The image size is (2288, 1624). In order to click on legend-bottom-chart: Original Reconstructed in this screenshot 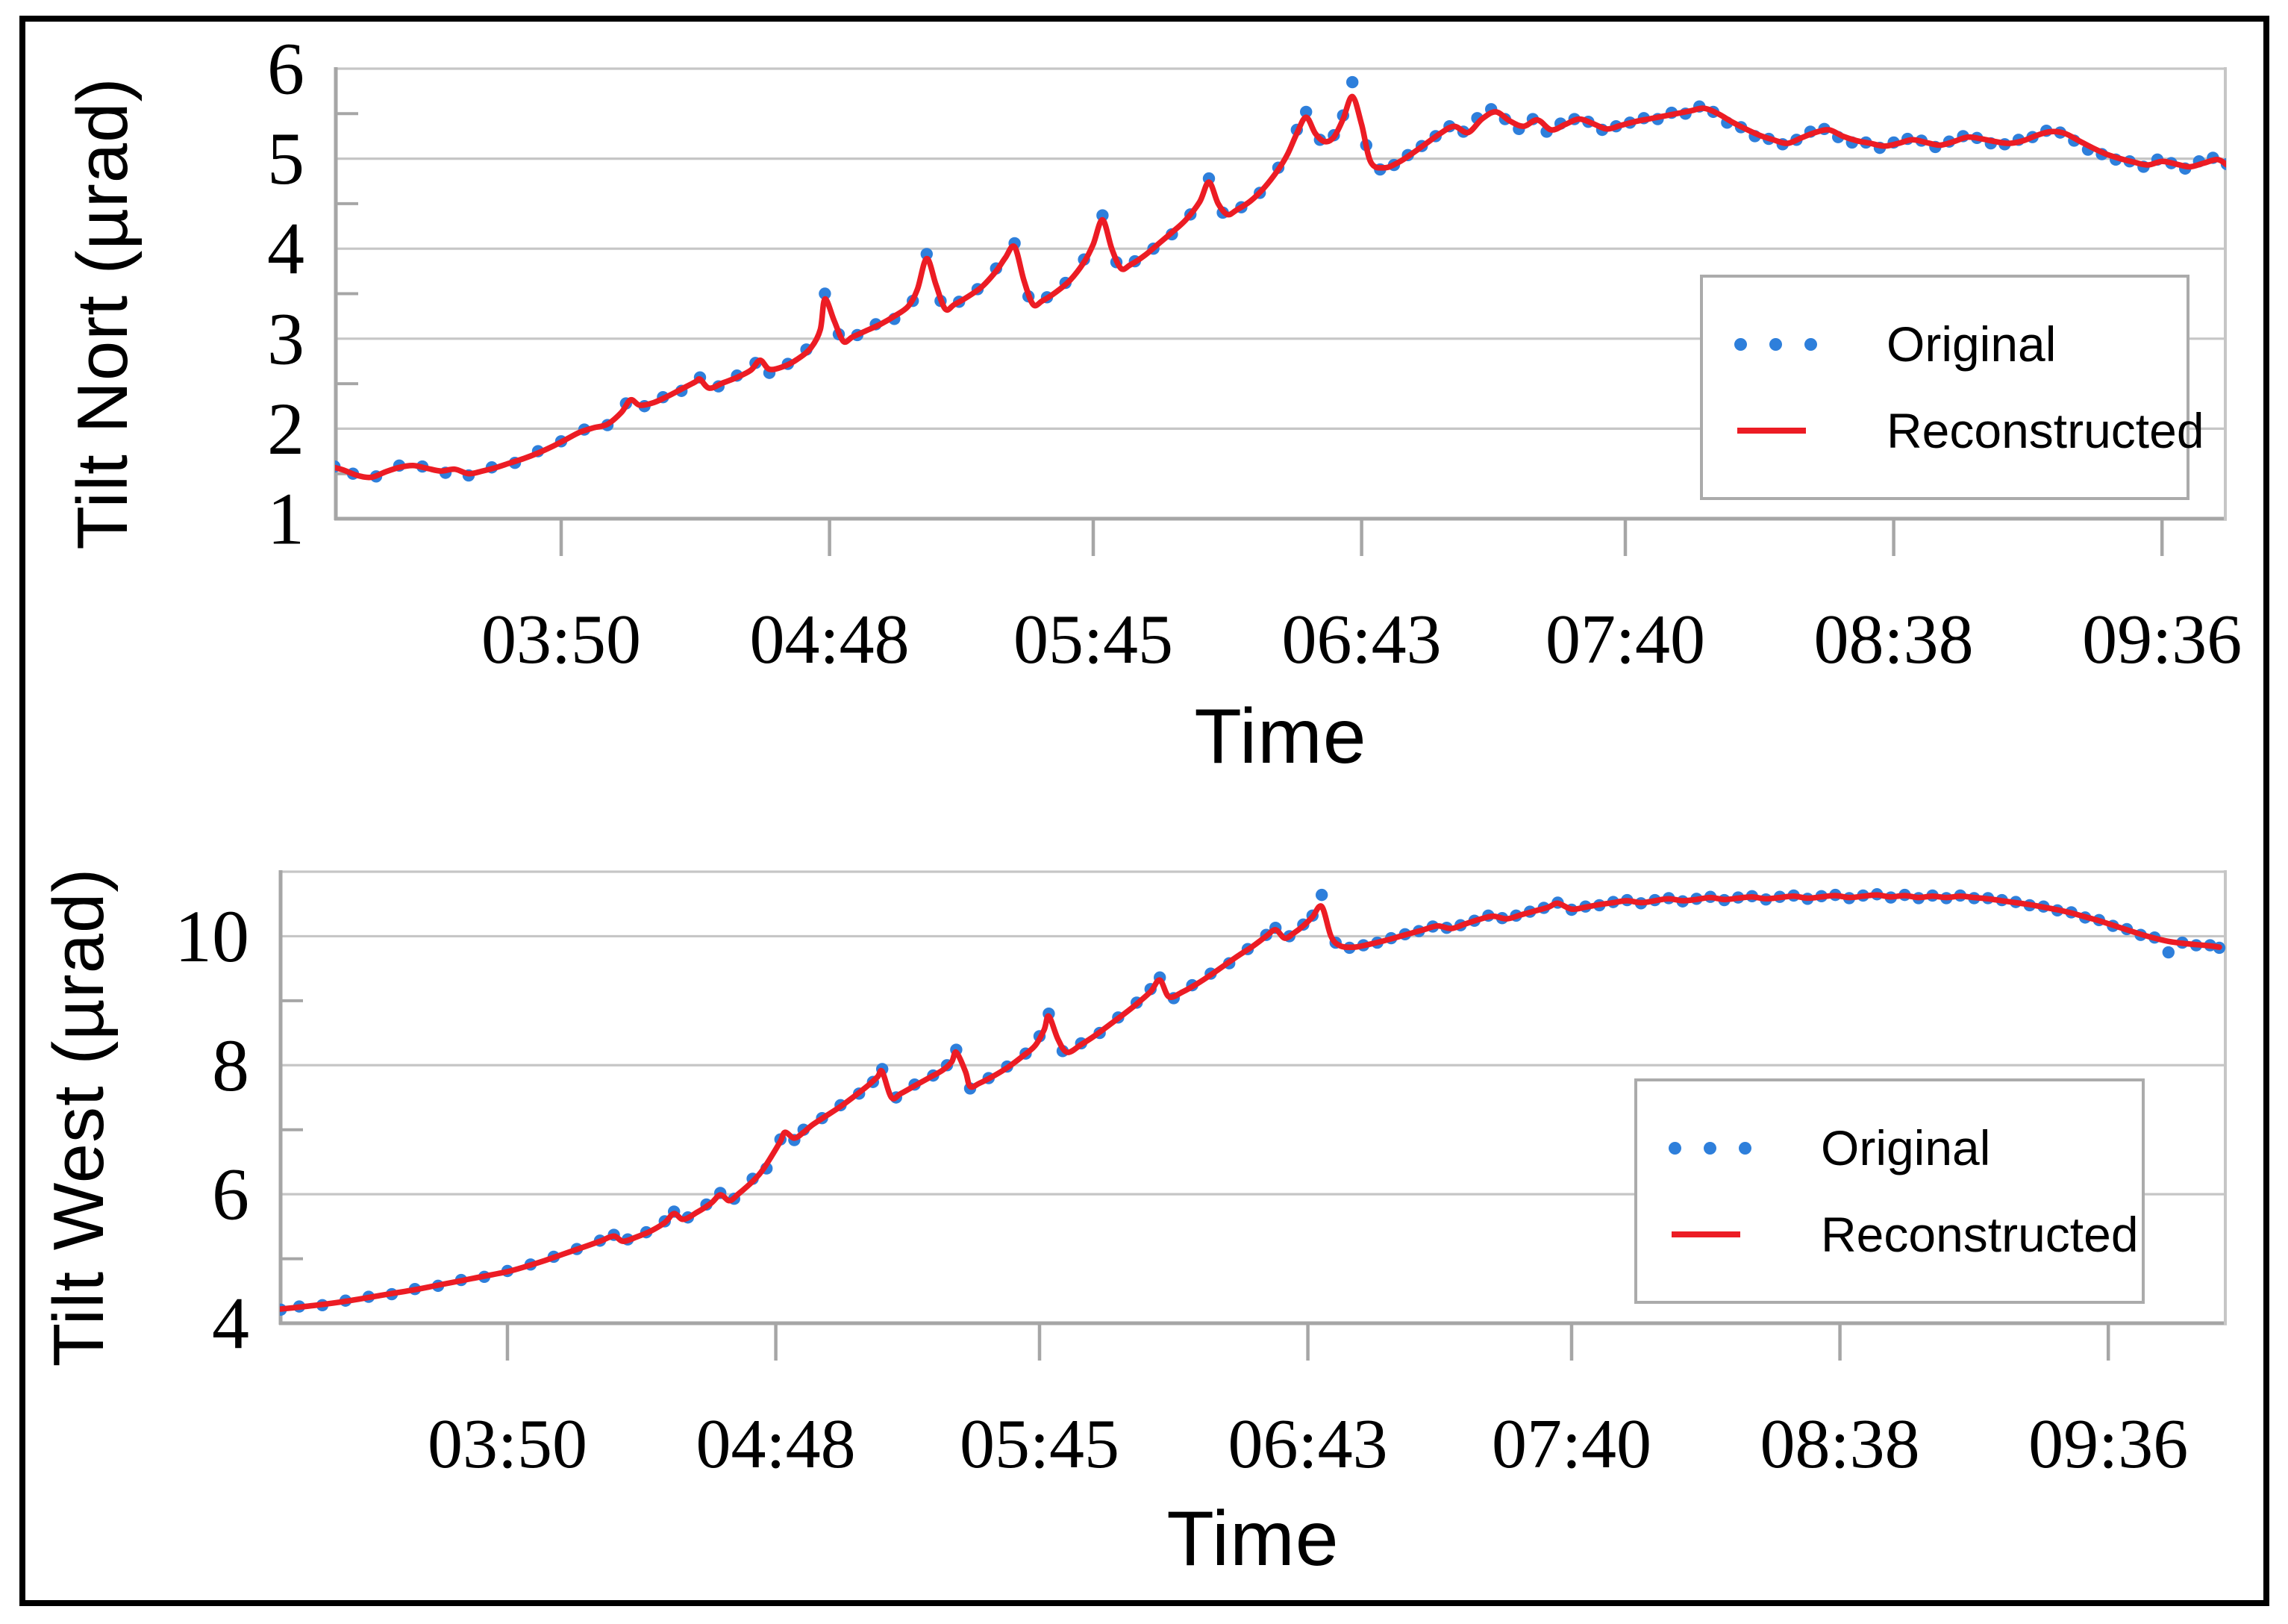, I will do `click(1889, 1191)`.